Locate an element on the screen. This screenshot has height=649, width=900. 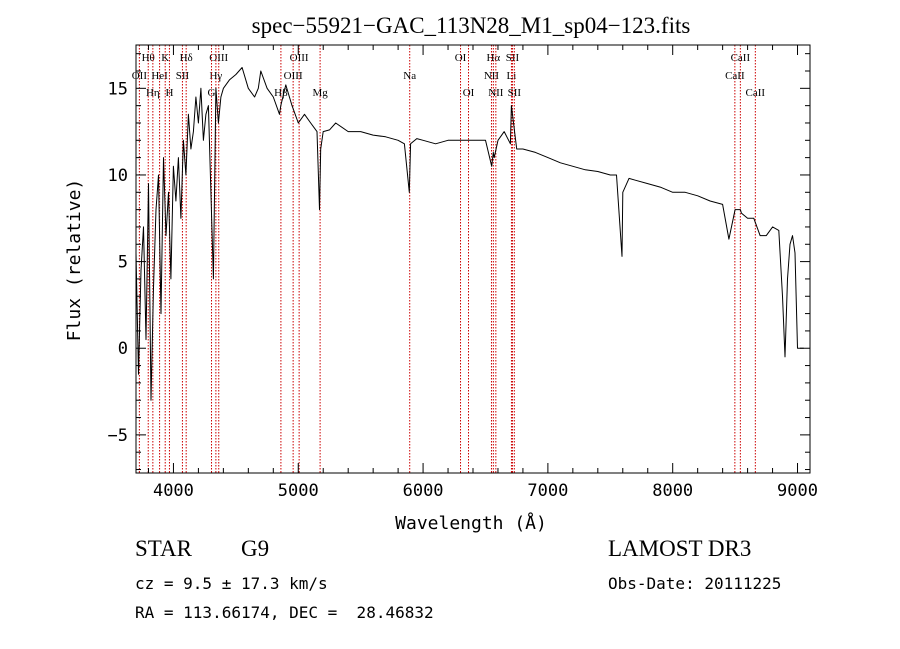
marker-label: Hβ is located at coordinates (281, 93).